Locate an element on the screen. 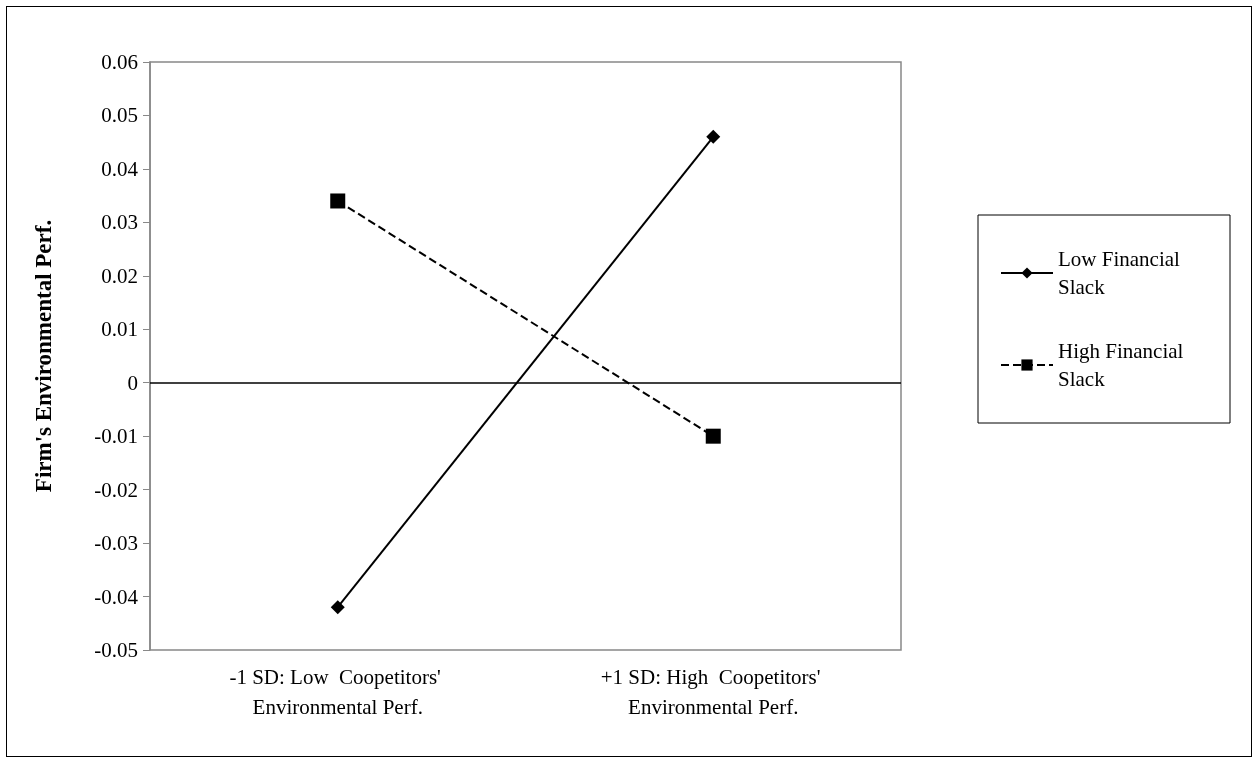 Image resolution: width=1256 pixels, height=761 pixels. y-tick-label: 0.03 is located at coordinates (119, 222).